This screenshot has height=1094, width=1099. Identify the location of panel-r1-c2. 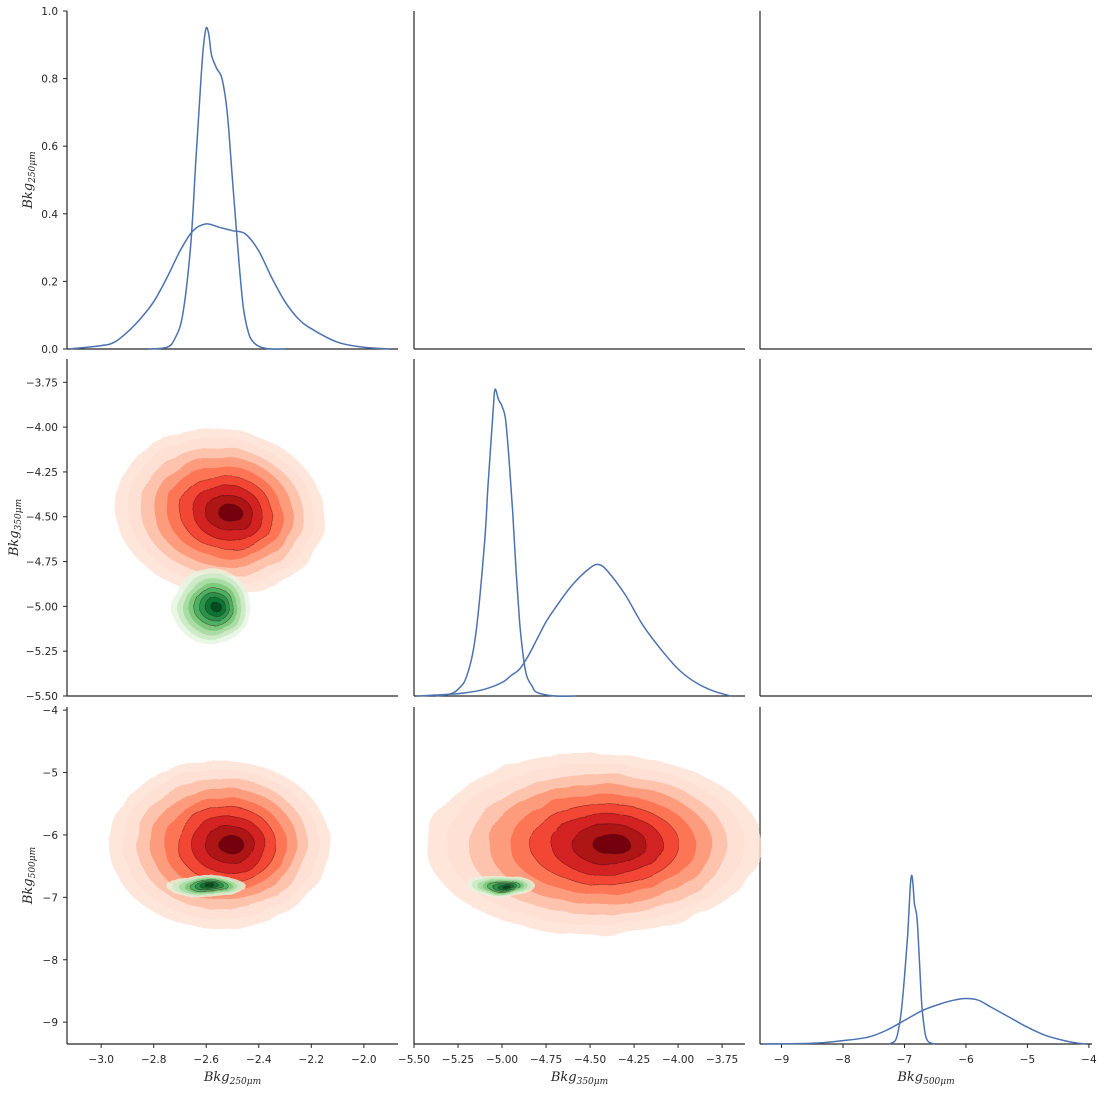
(925, 528).